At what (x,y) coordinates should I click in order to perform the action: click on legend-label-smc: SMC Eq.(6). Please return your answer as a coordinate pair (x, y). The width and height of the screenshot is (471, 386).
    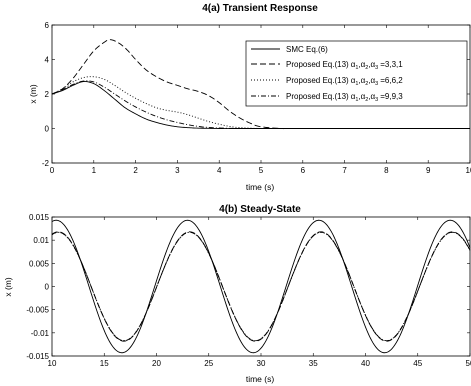
    Looking at the image, I should click on (307, 49).